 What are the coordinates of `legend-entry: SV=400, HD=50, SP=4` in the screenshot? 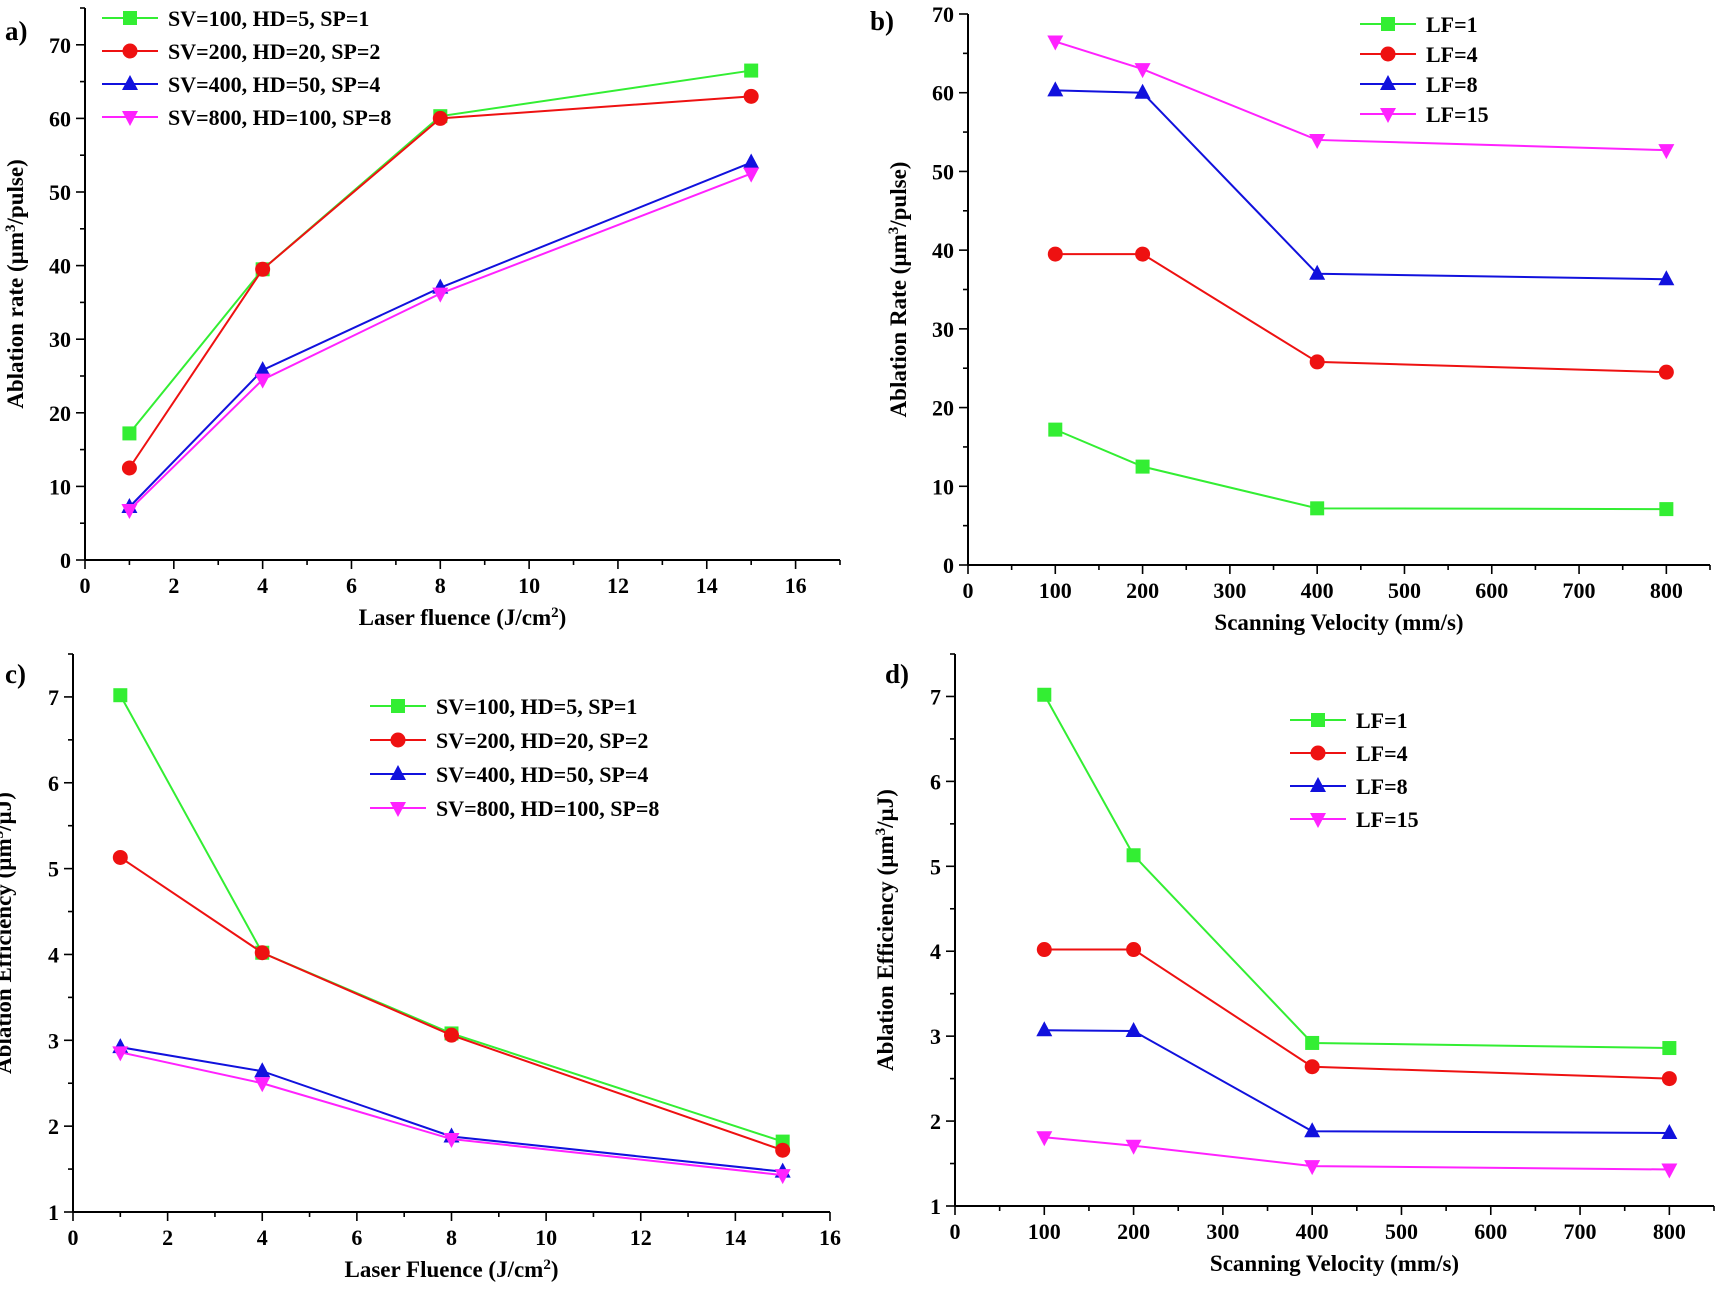 It's located at (274, 84).